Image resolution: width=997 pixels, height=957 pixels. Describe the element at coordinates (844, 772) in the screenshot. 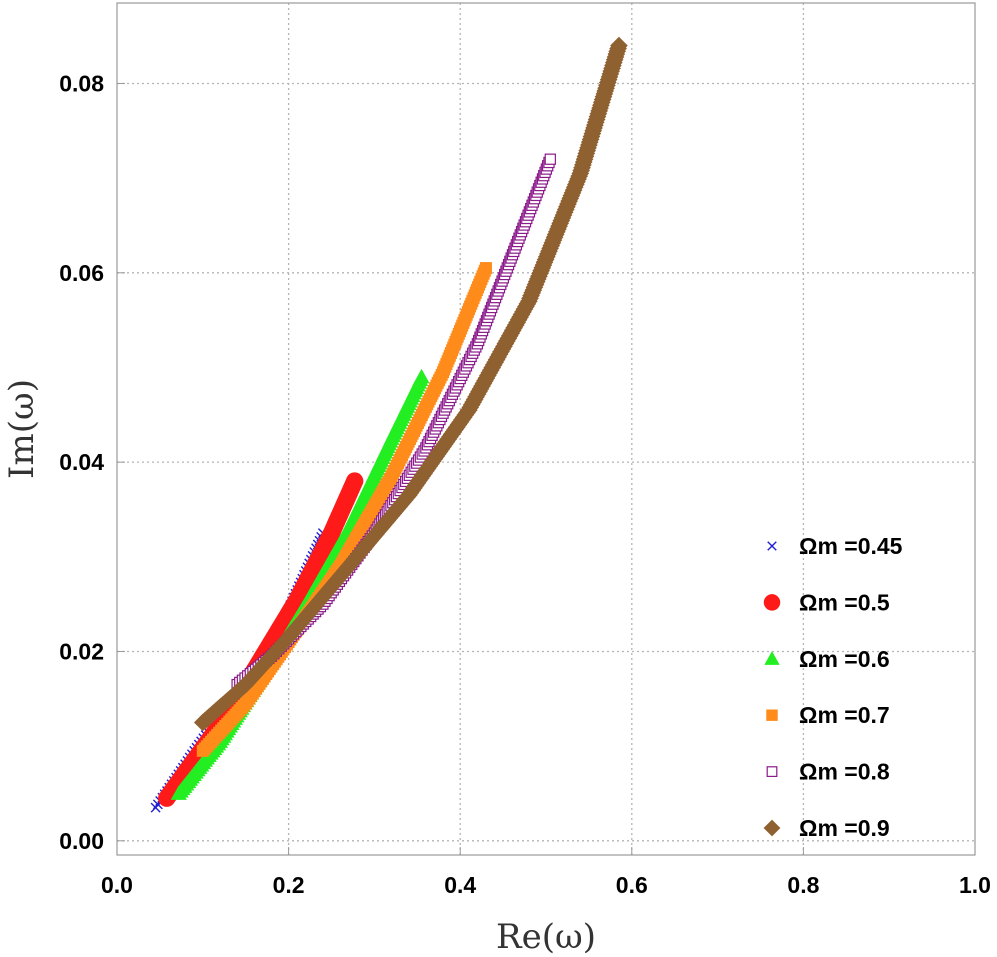

I see `legend-label: Ωm =0.8` at that location.